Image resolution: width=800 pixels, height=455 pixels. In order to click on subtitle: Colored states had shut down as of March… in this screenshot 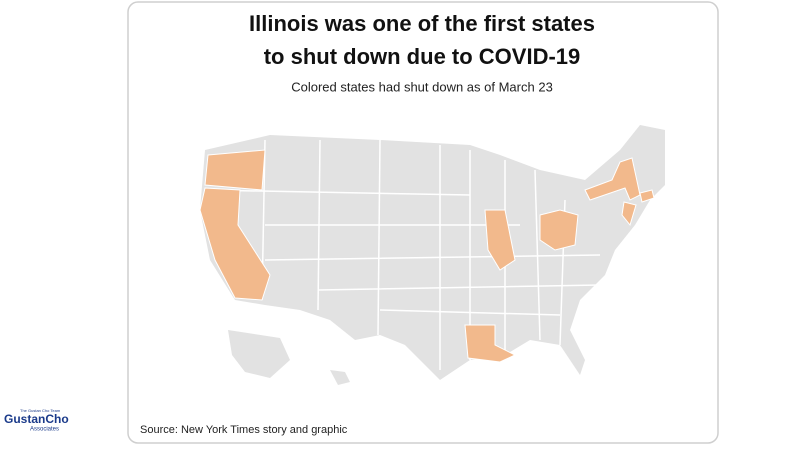, I will do `click(422, 86)`.